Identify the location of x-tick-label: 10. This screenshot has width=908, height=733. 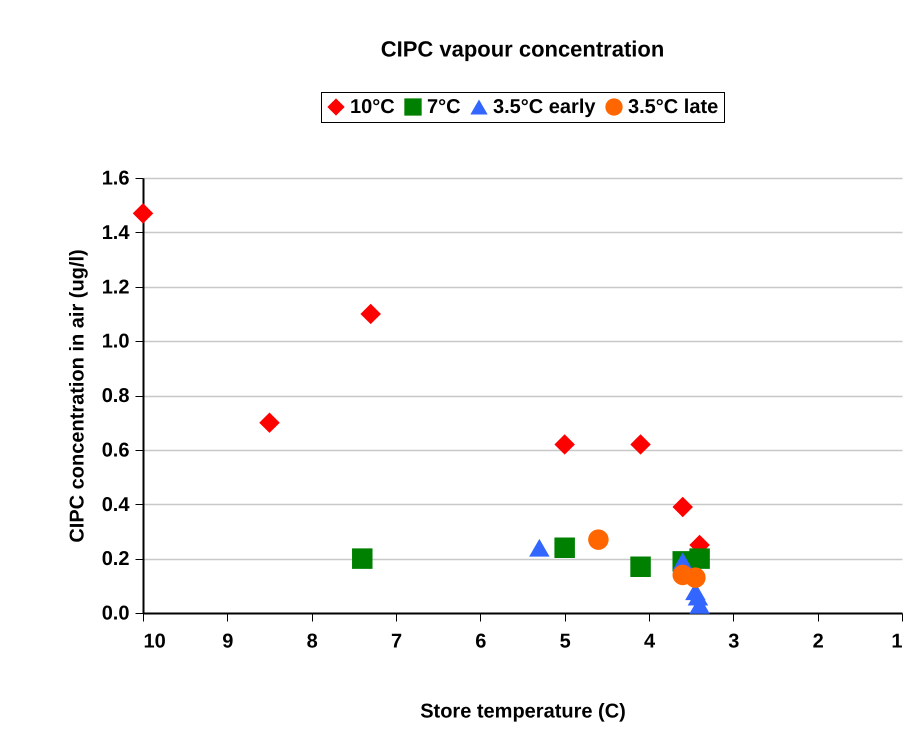
(155, 641).